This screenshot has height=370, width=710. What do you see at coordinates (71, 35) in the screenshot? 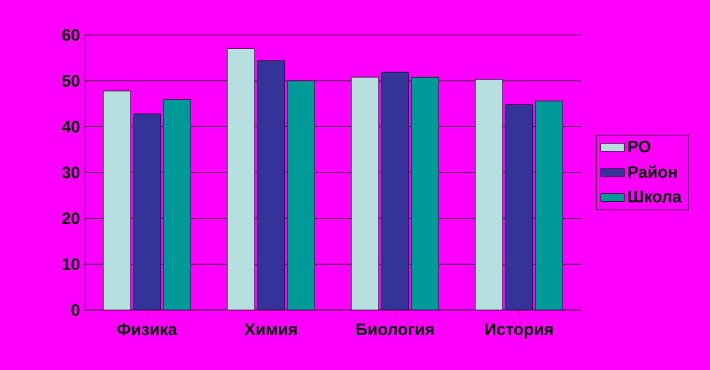
I see `y-tick-label: 60` at bounding box center [71, 35].